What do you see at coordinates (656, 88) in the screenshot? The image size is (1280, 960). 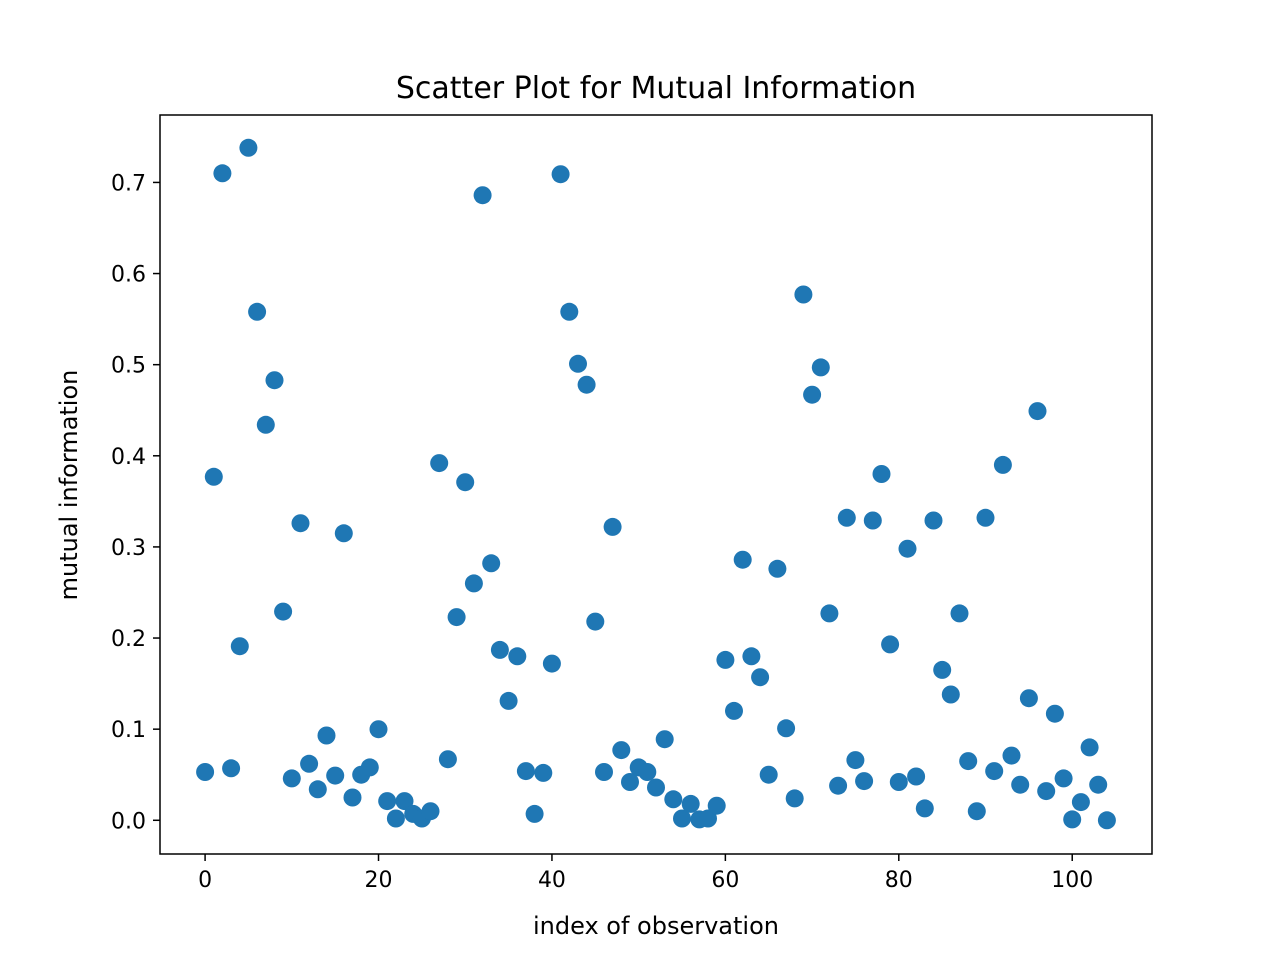 I see `chart-title: Scatter Plot for Mutual Information` at bounding box center [656, 88].